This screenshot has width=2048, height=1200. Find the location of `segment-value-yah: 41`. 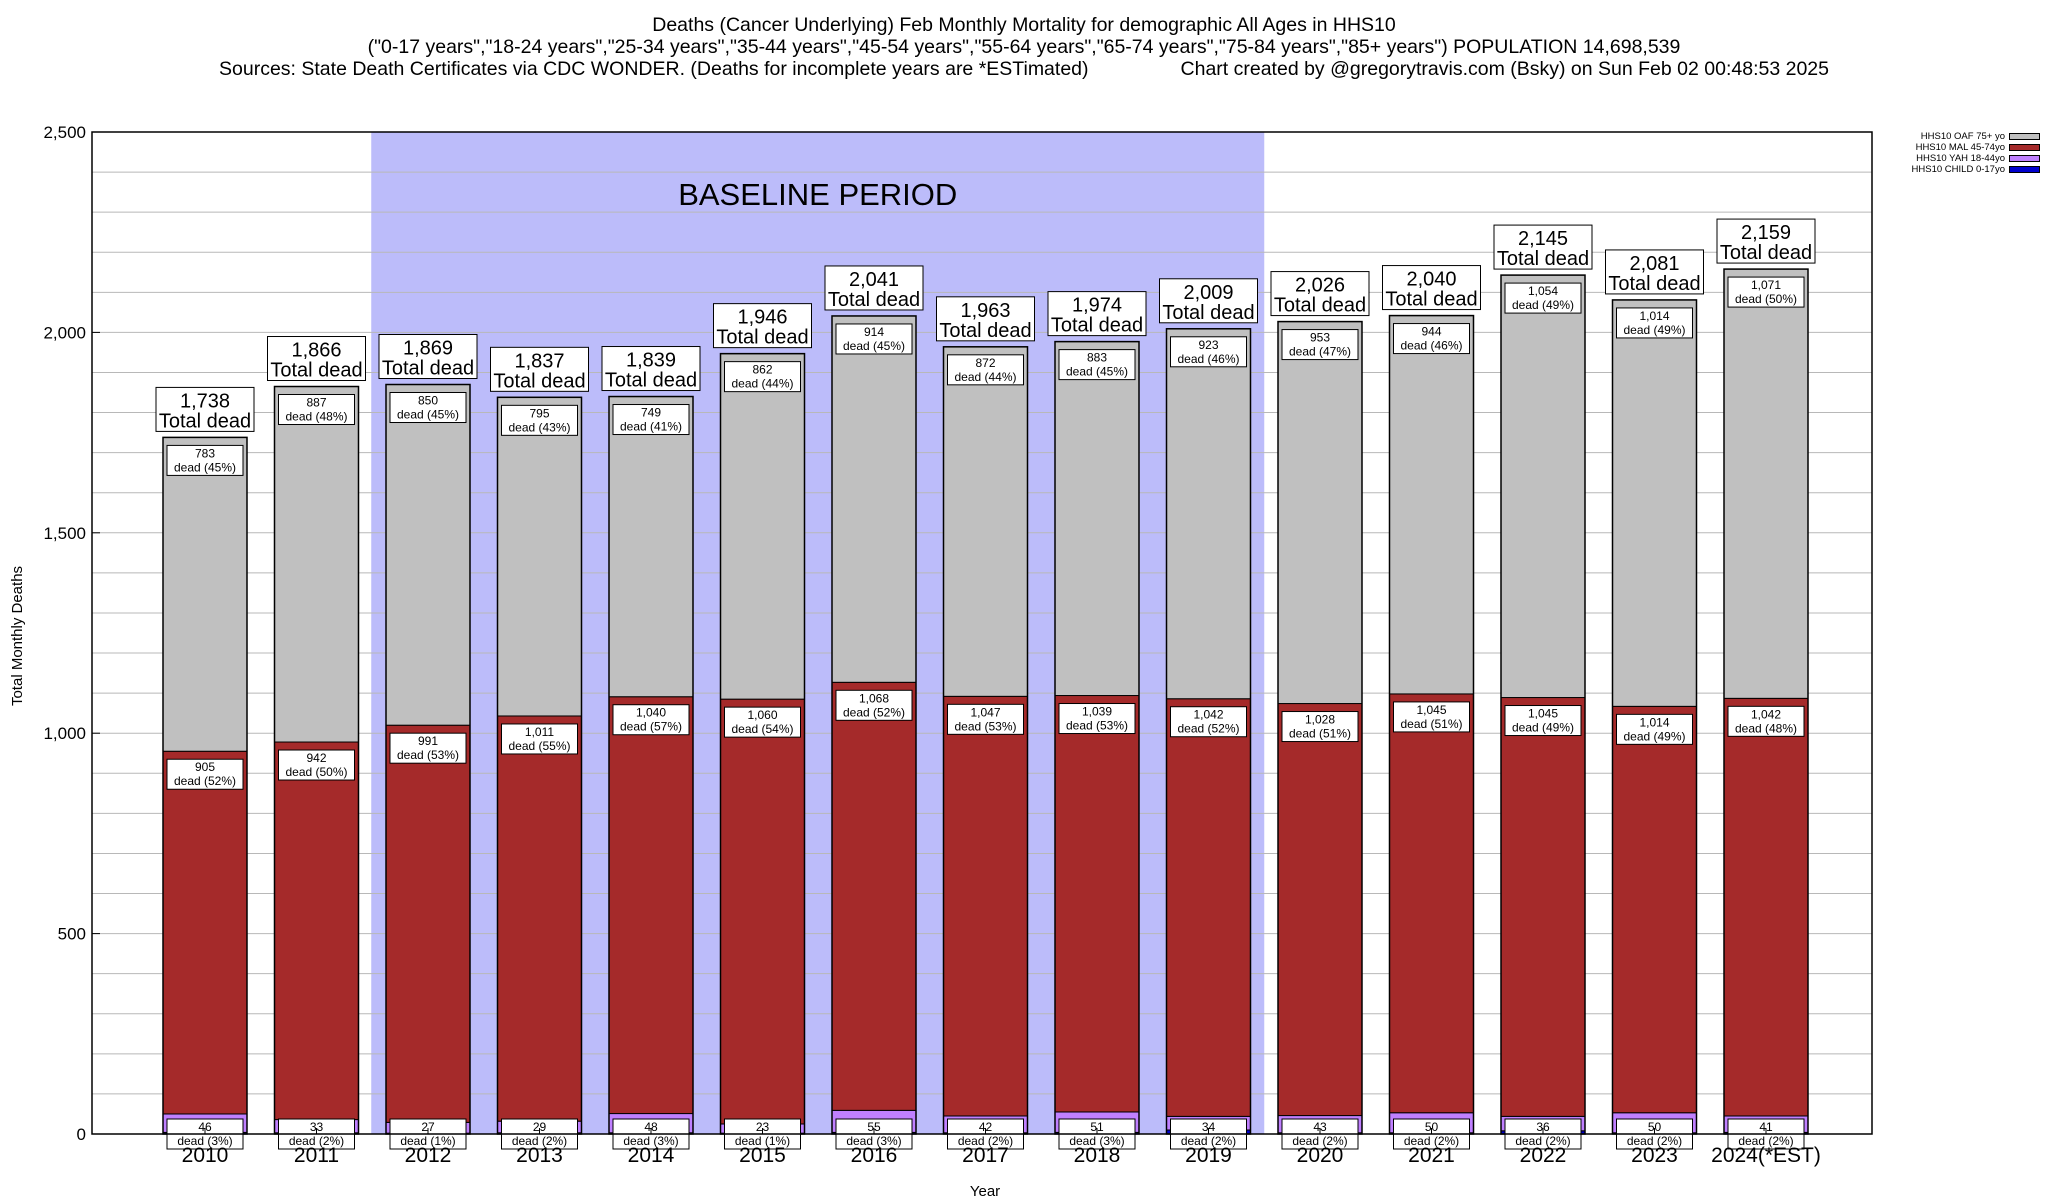

segment-value-yah: 41 is located at coordinates (1766, 1127).